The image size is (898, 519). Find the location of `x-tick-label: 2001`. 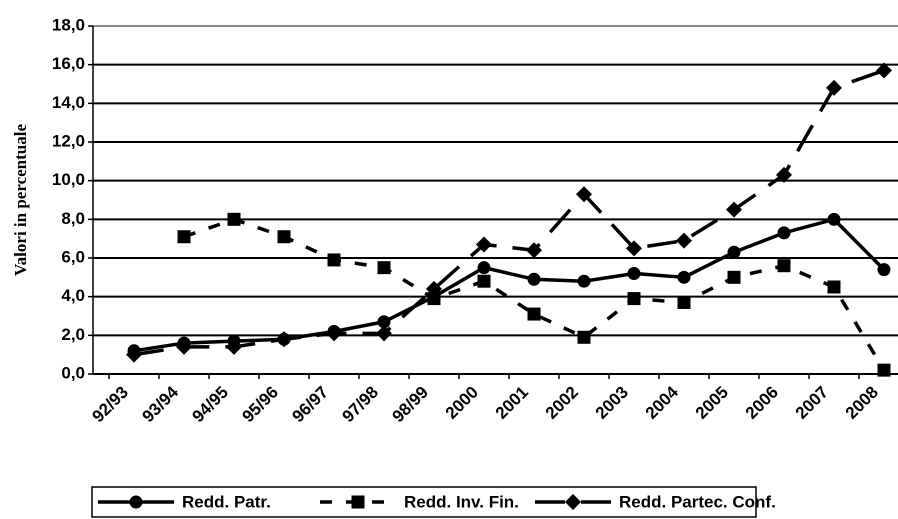

x-tick-label: 2001 is located at coordinates (512, 403).